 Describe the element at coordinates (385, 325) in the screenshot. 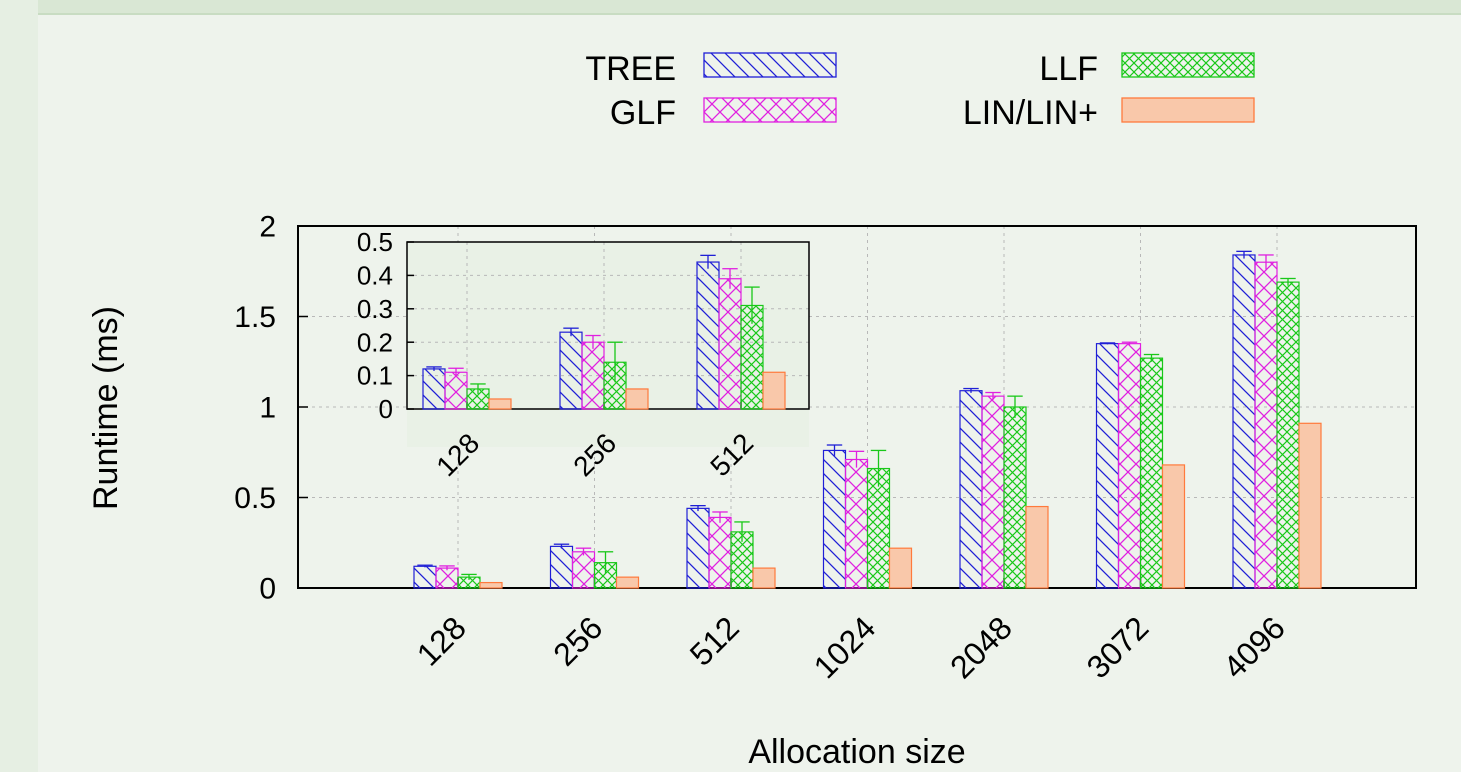

I see `inset-y-axis: 00.1 0.20.30.4 0.5` at that location.